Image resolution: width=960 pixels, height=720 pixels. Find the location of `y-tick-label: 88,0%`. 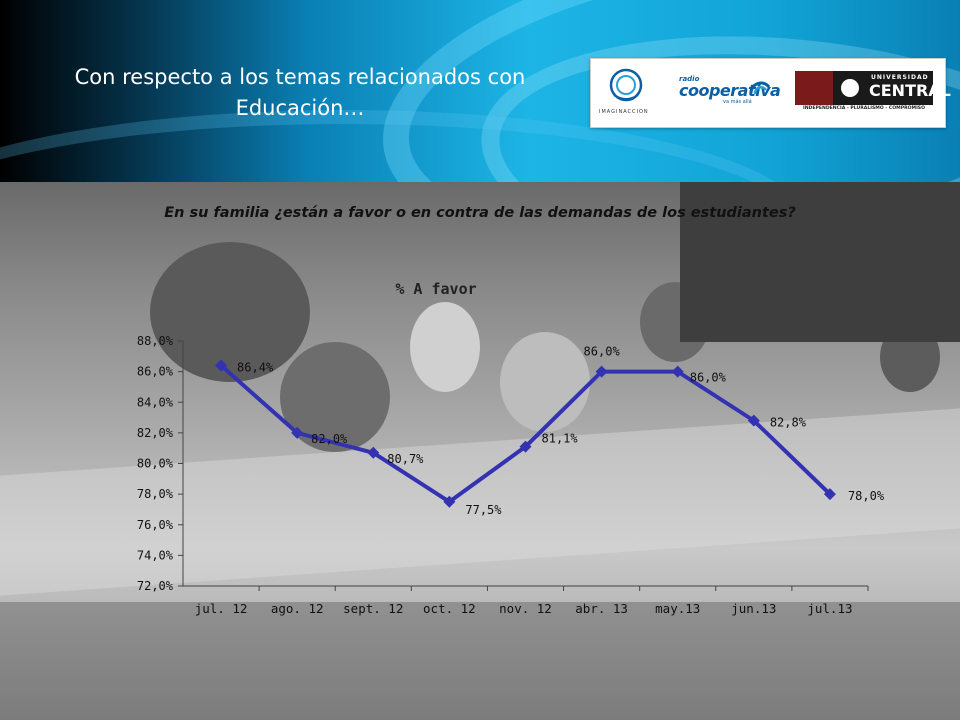

y-tick-label: 88,0% is located at coordinates (155, 341).